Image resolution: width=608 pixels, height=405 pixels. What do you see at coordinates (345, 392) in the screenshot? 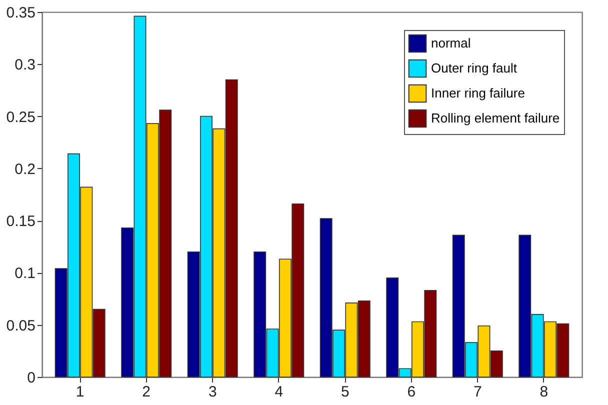
I see `x-tick-label: 5` at bounding box center [345, 392].